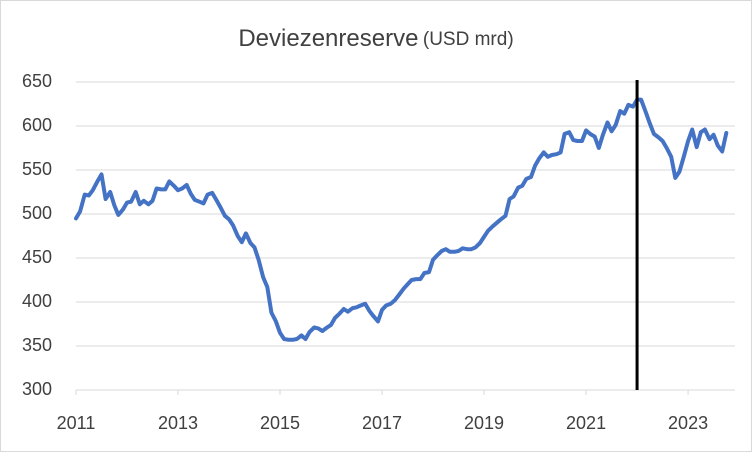 This screenshot has width=752, height=452. Describe the element at coordinates (382, 423) in the screenshot. I see `x-tick-label: 2017` at that location.